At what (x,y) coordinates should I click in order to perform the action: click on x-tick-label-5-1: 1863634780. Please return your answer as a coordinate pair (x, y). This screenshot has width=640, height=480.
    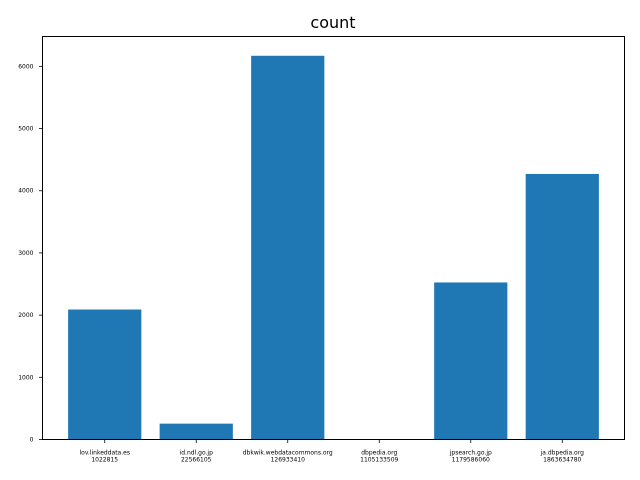
    Looking at the image, I should click on (562, 460).